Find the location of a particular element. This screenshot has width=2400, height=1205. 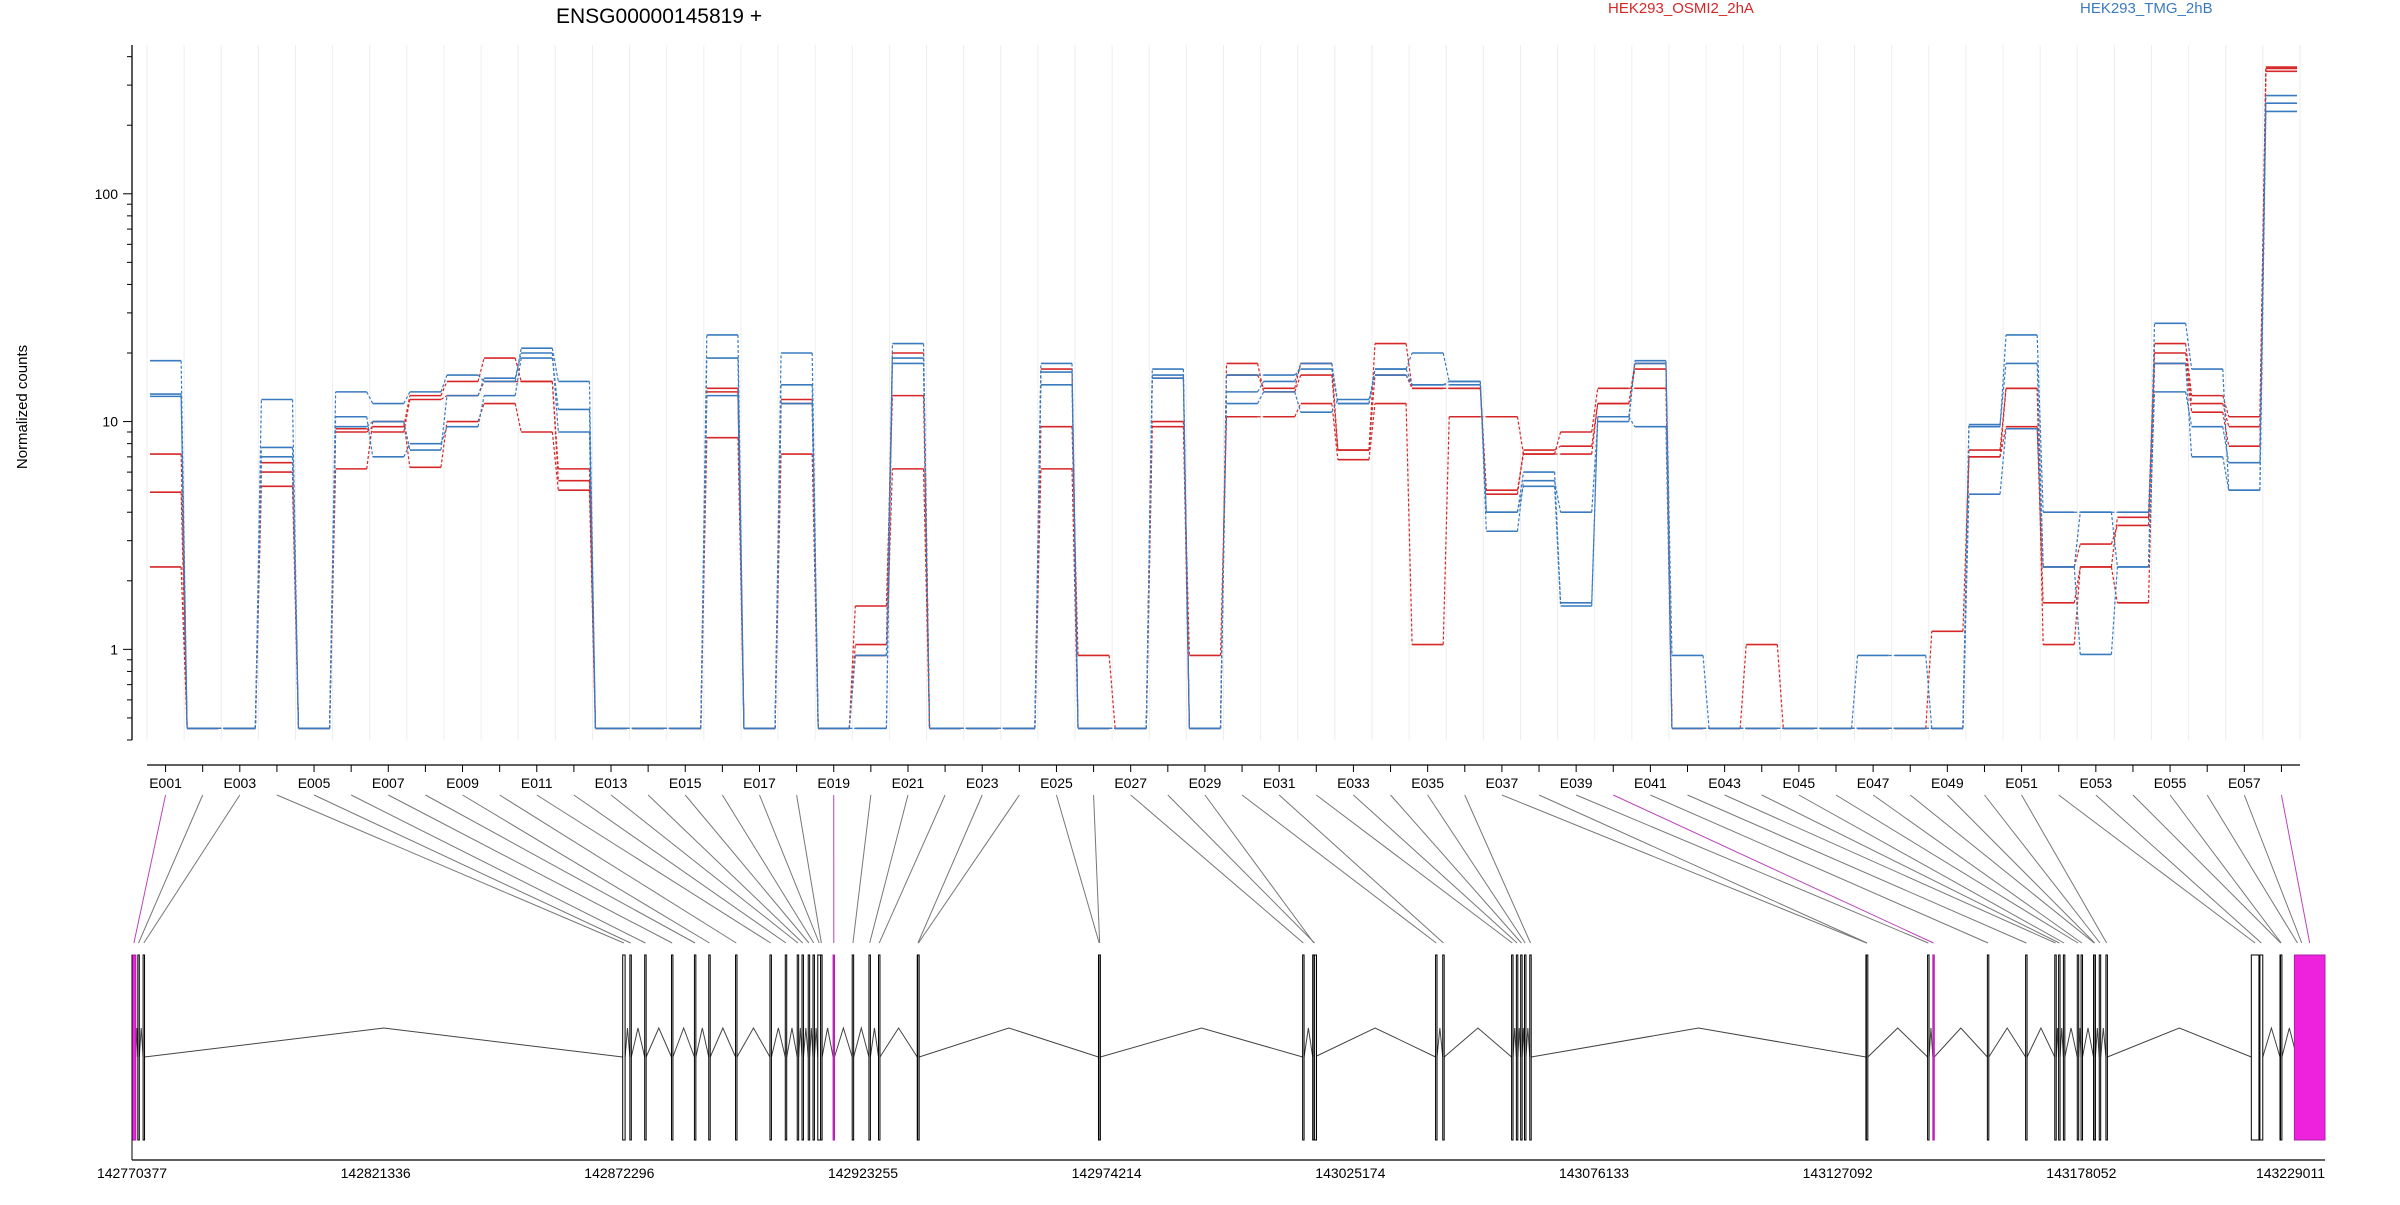

exon-connectors is located at coordinates (1222, 869).